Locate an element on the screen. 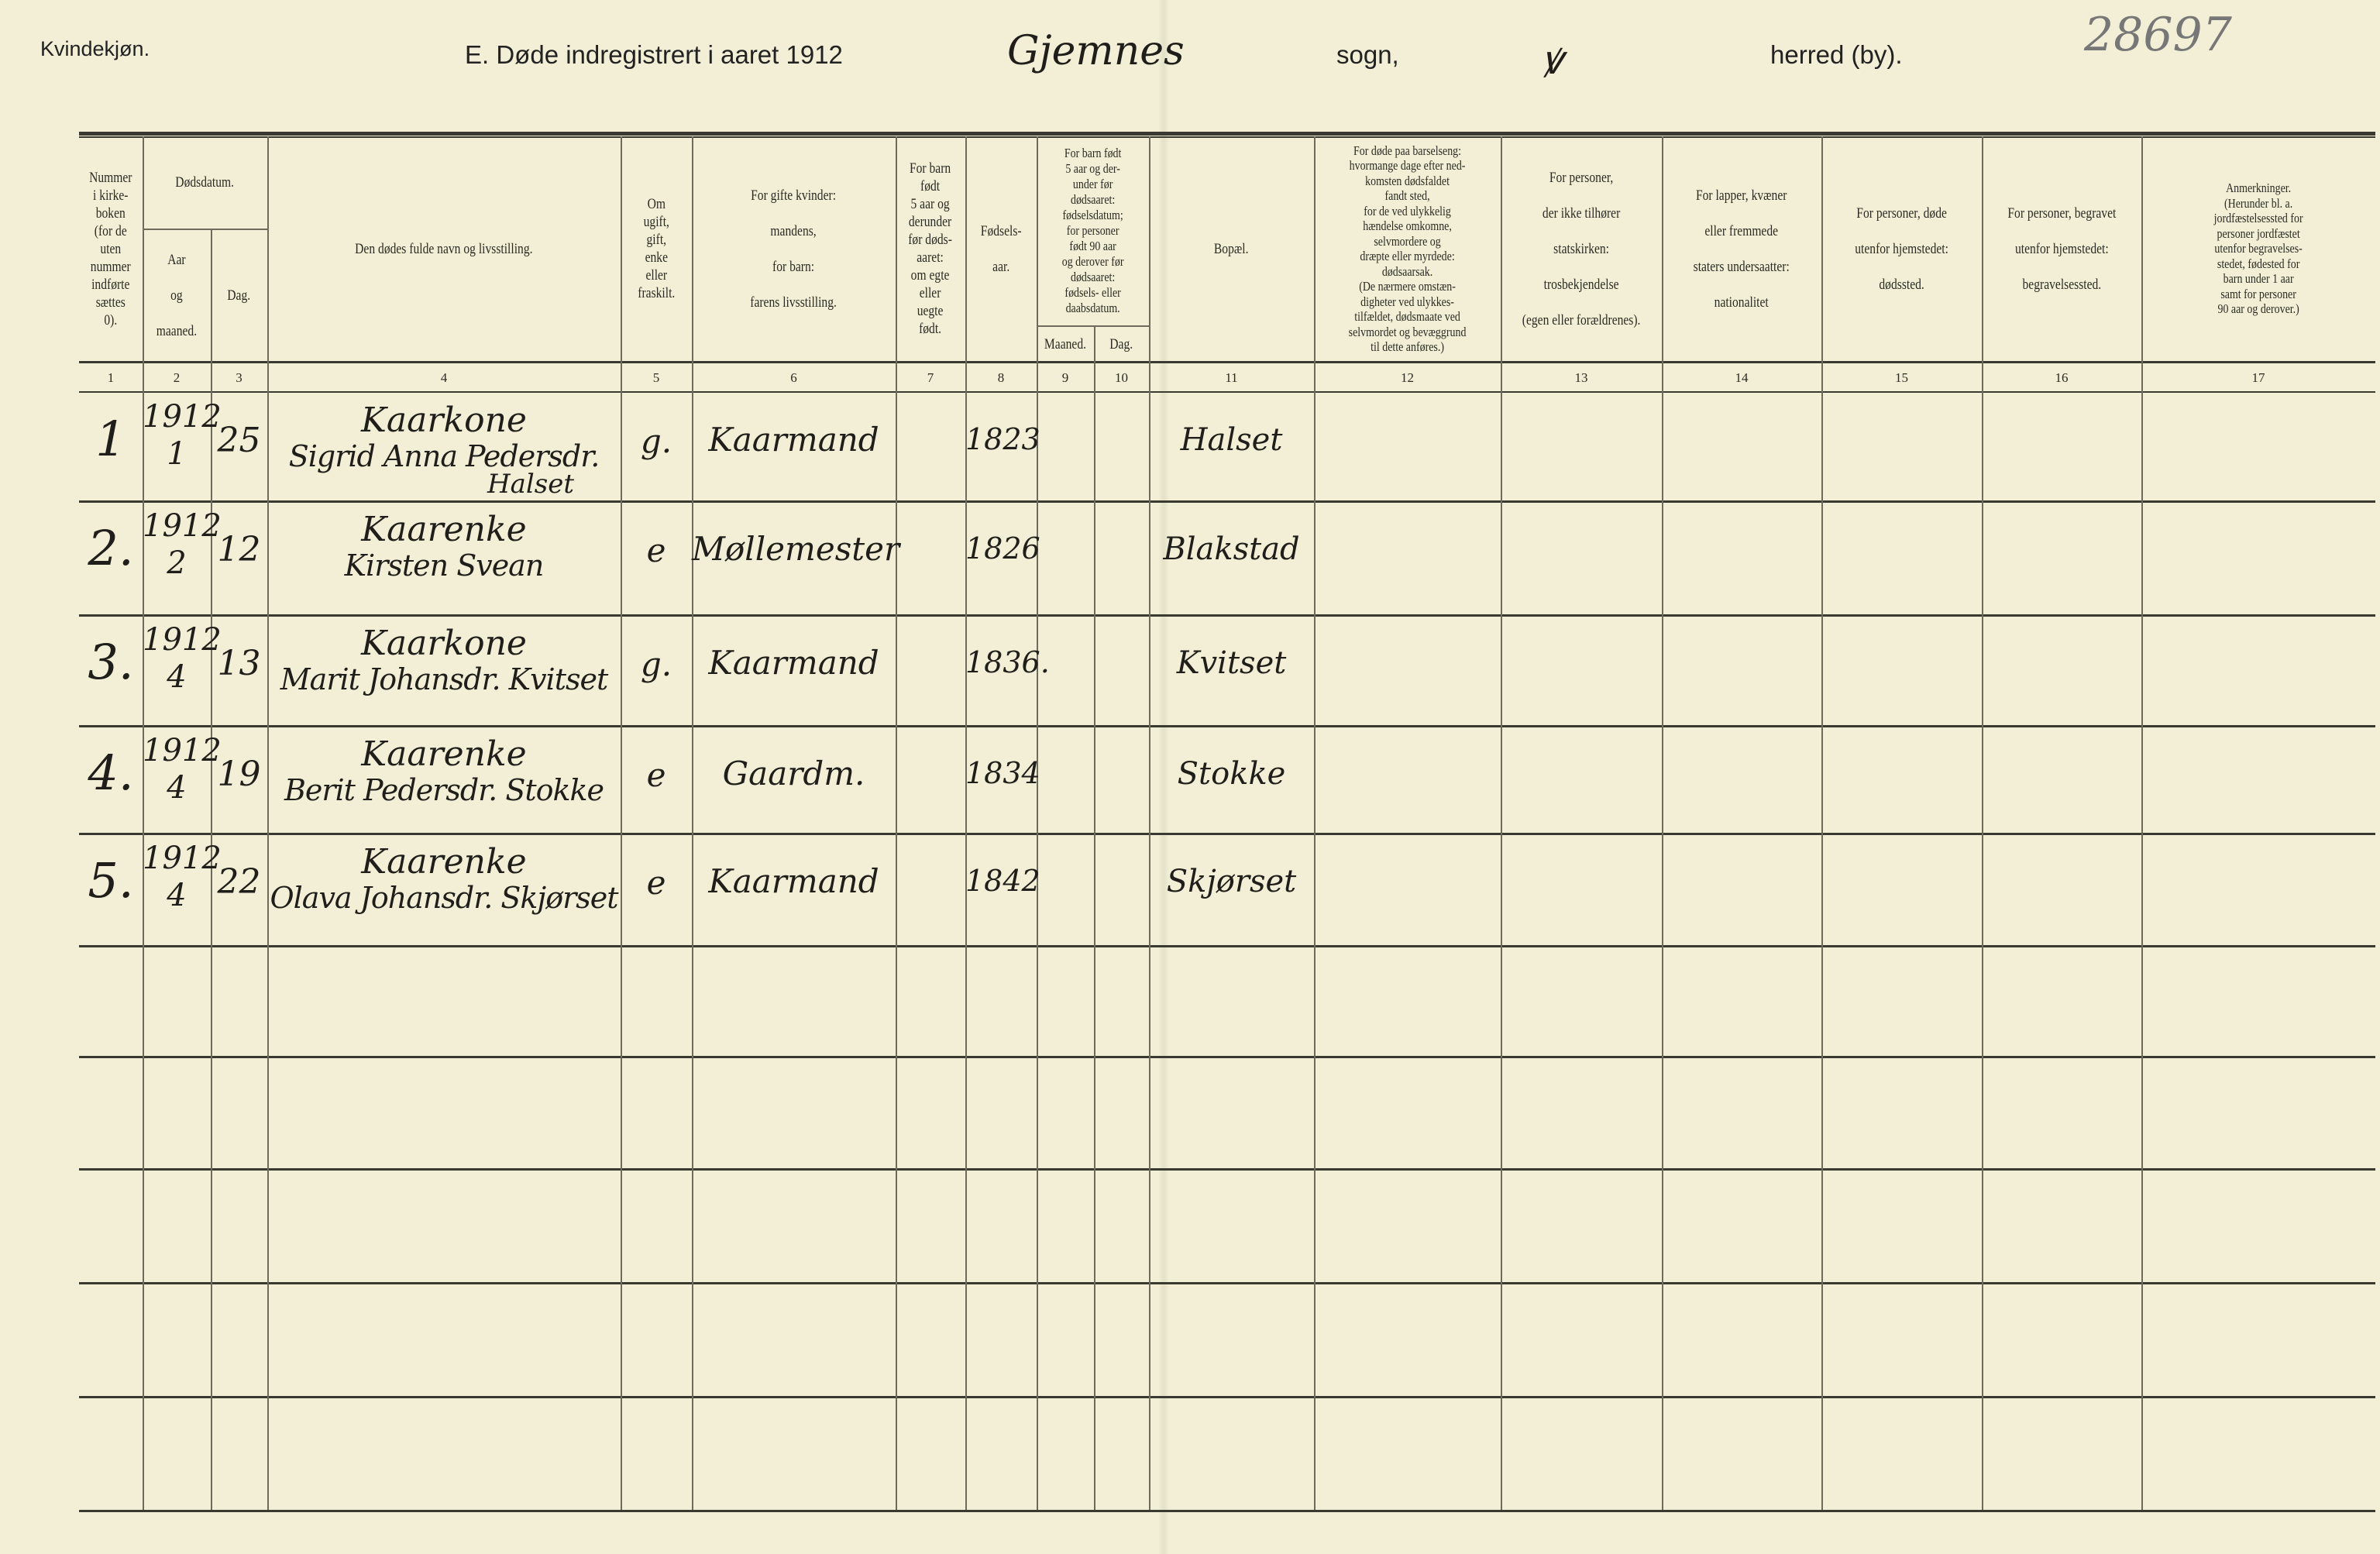  entry-occupation: Kaarkone is located at coordinates (444, 420).